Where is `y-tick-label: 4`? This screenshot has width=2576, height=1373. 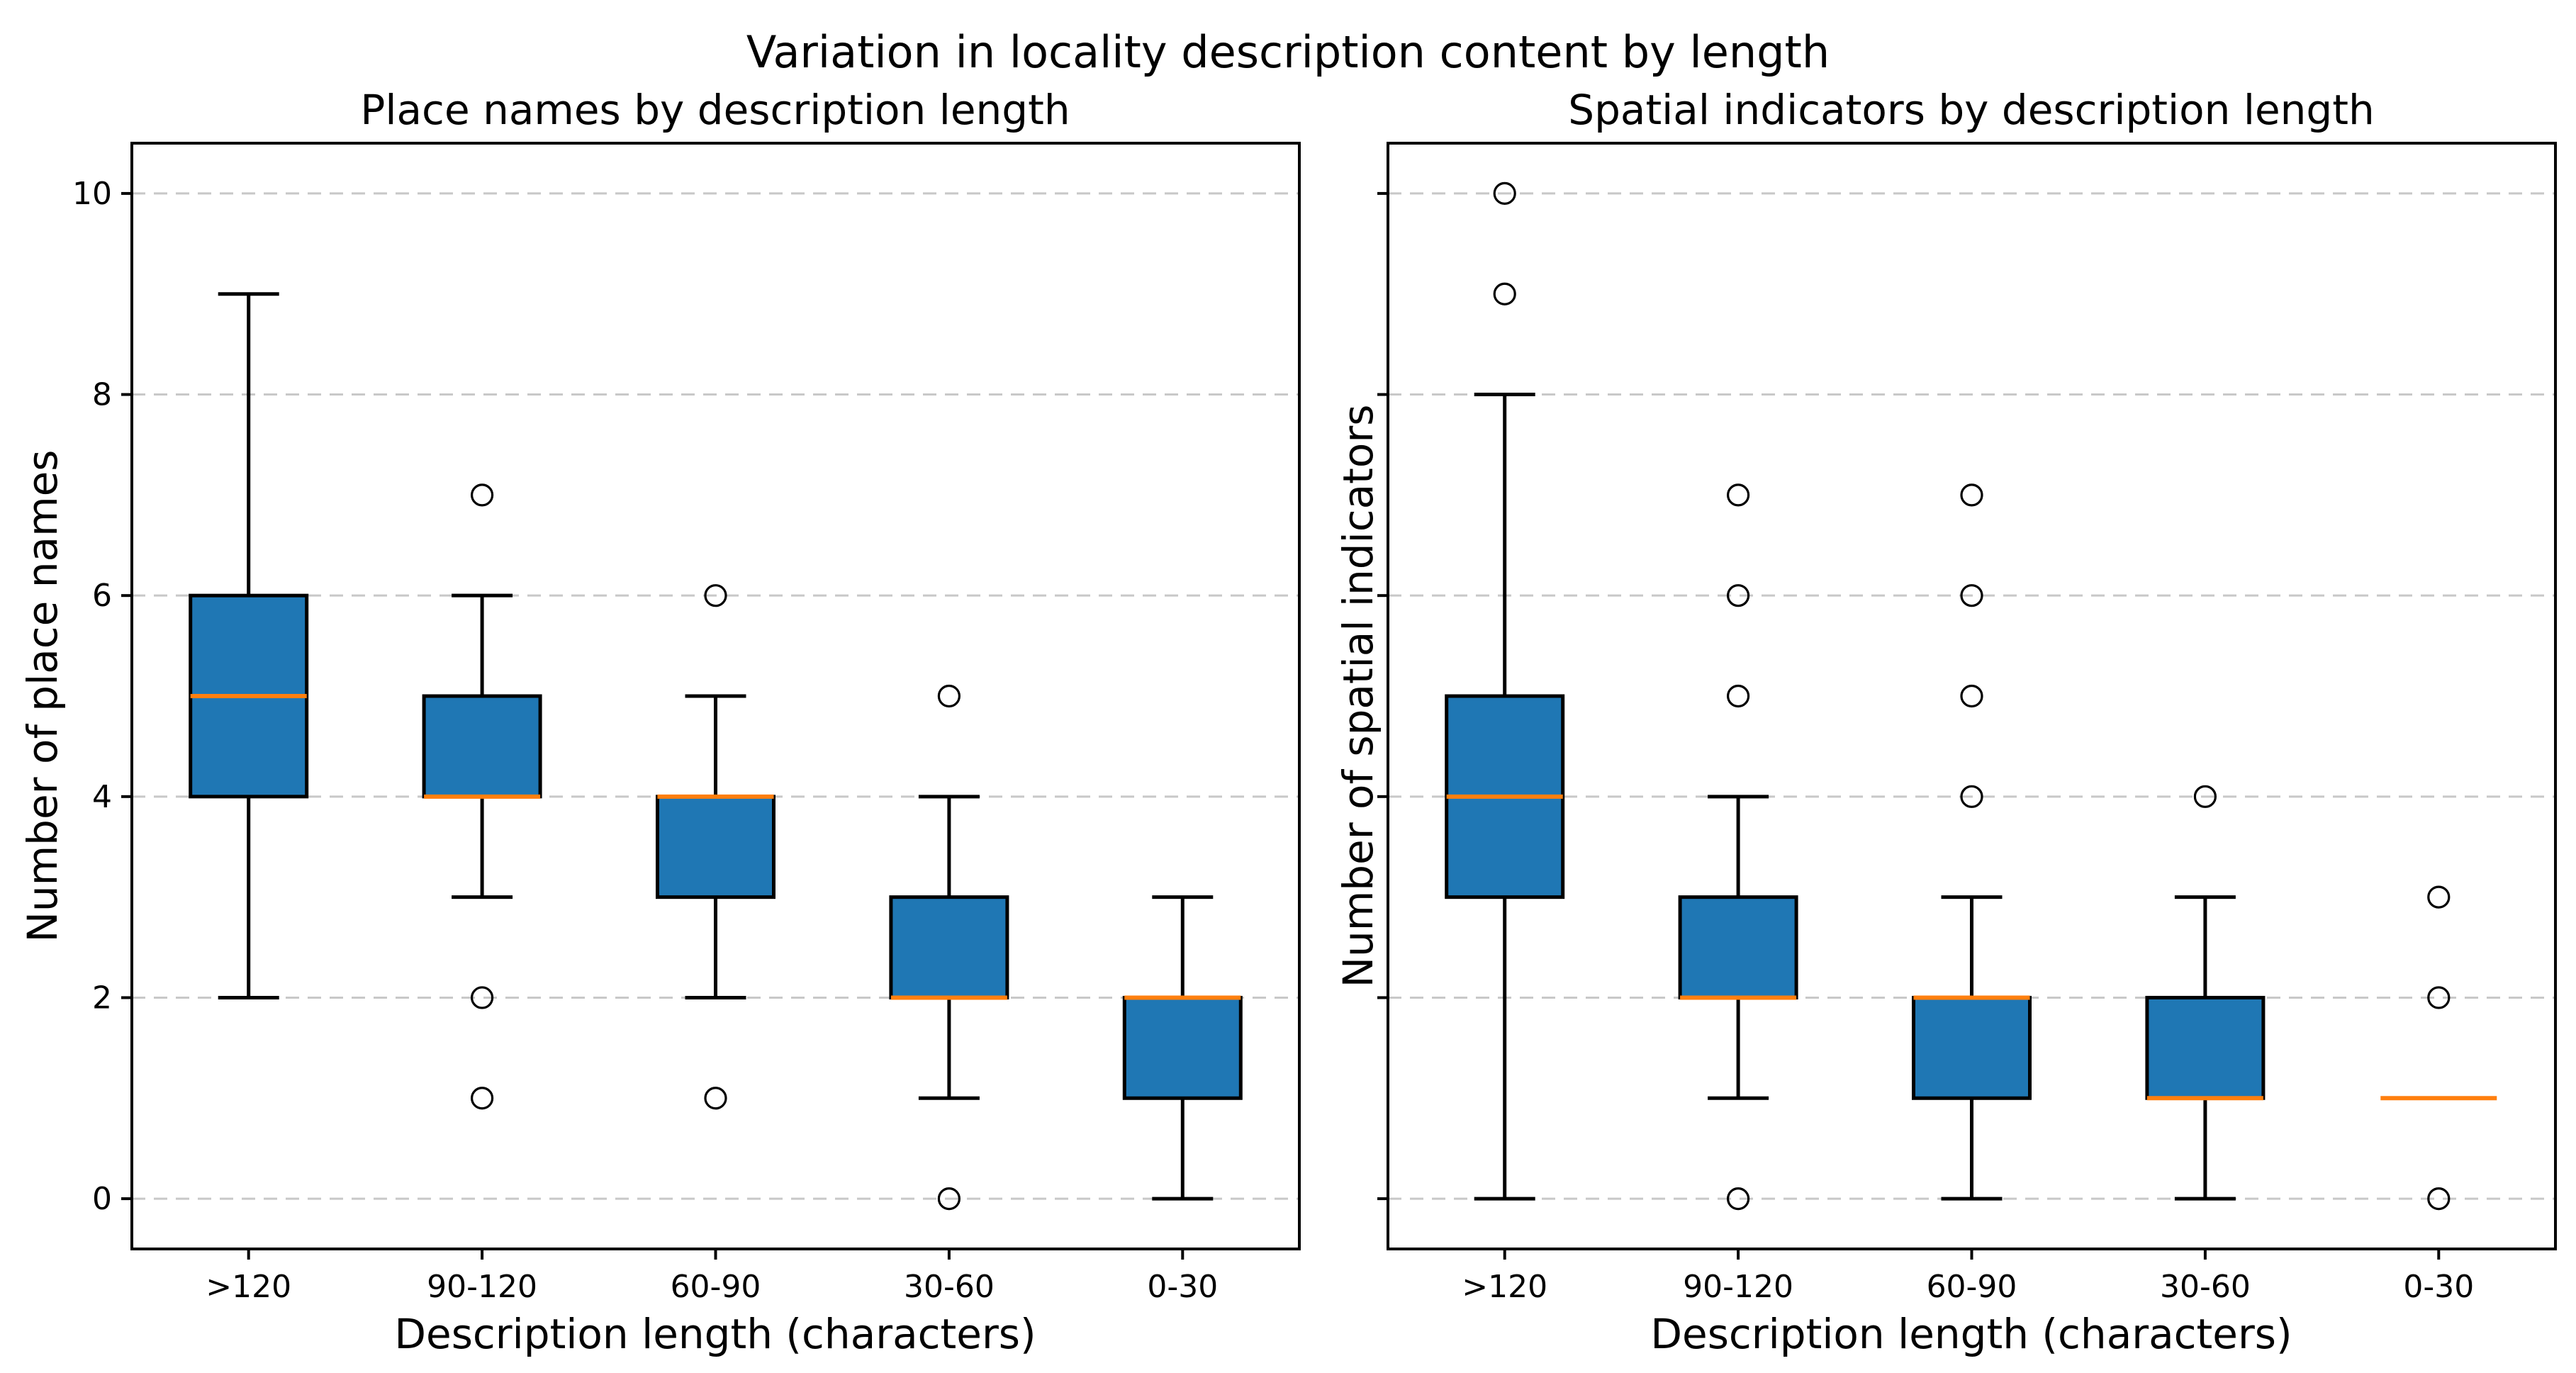 y-tick-label: 4 is located at coordinates (102, 797).